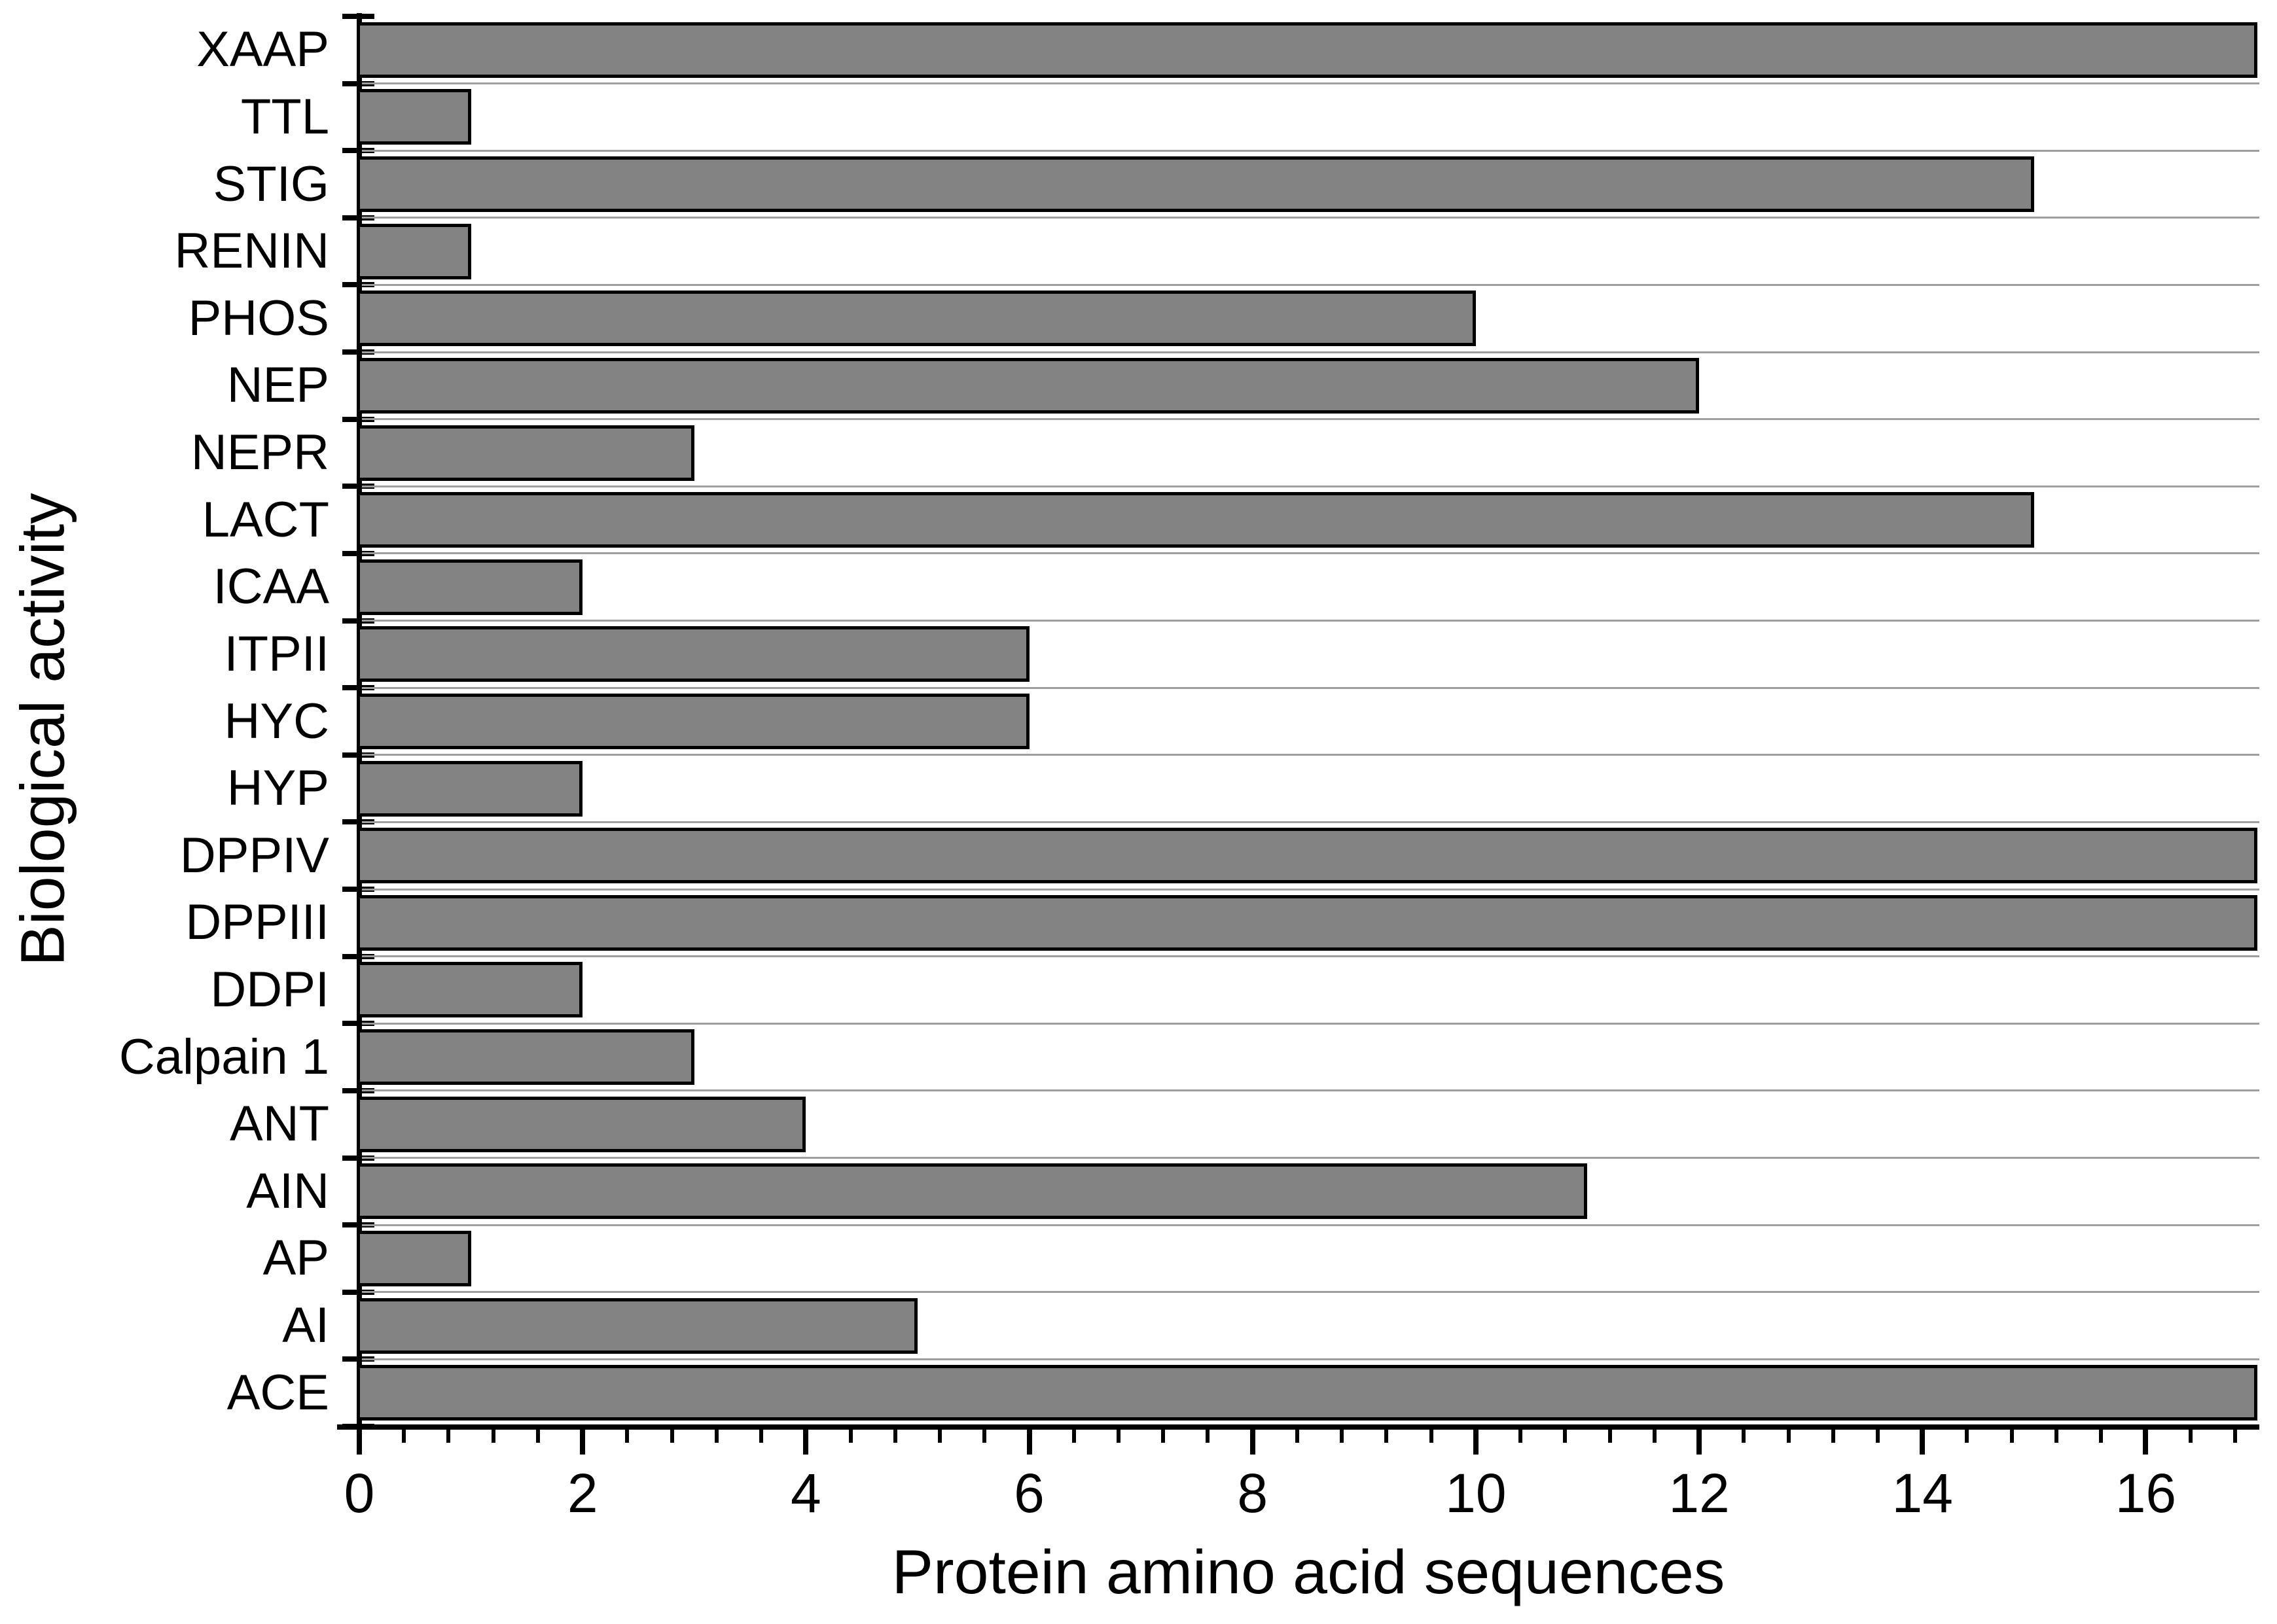 This screenshot has height=1624, width=2277. What do you see at coordinates (359, 1493) in the screenshot?
I see `x-axis-tick-label: 0` at bounding box center [359, 1493].